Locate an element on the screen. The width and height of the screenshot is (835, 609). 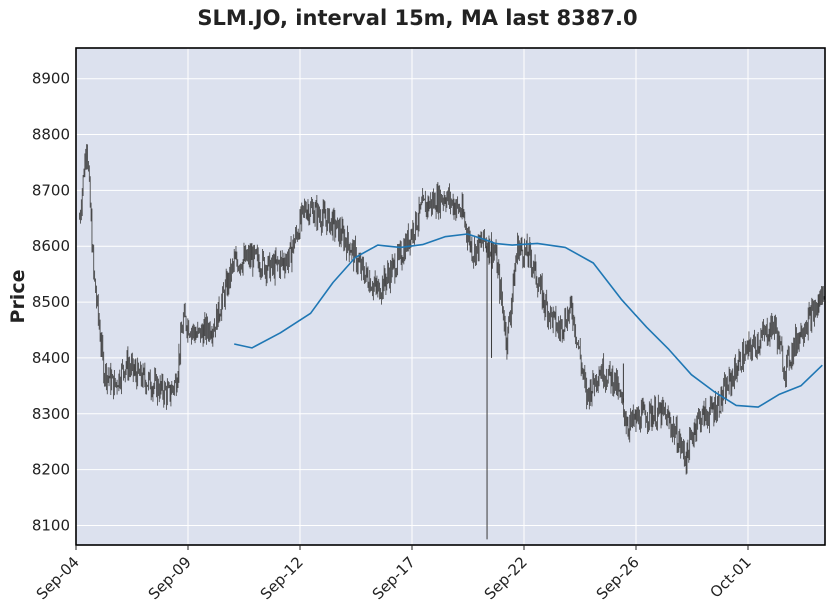
y-axis-label: Price is located at coordinates (18, 297).